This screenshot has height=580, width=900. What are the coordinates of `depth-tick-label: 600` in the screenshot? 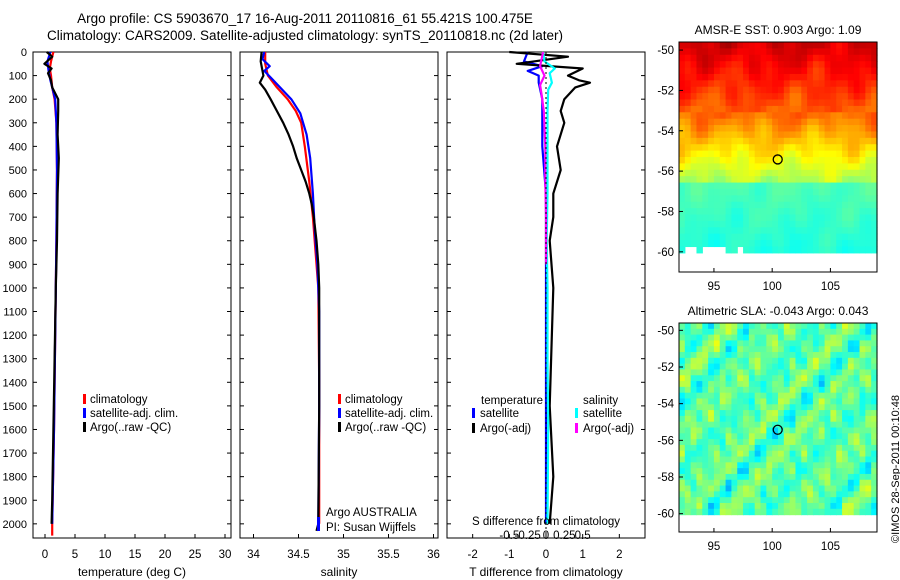 It's located at (18, 195).